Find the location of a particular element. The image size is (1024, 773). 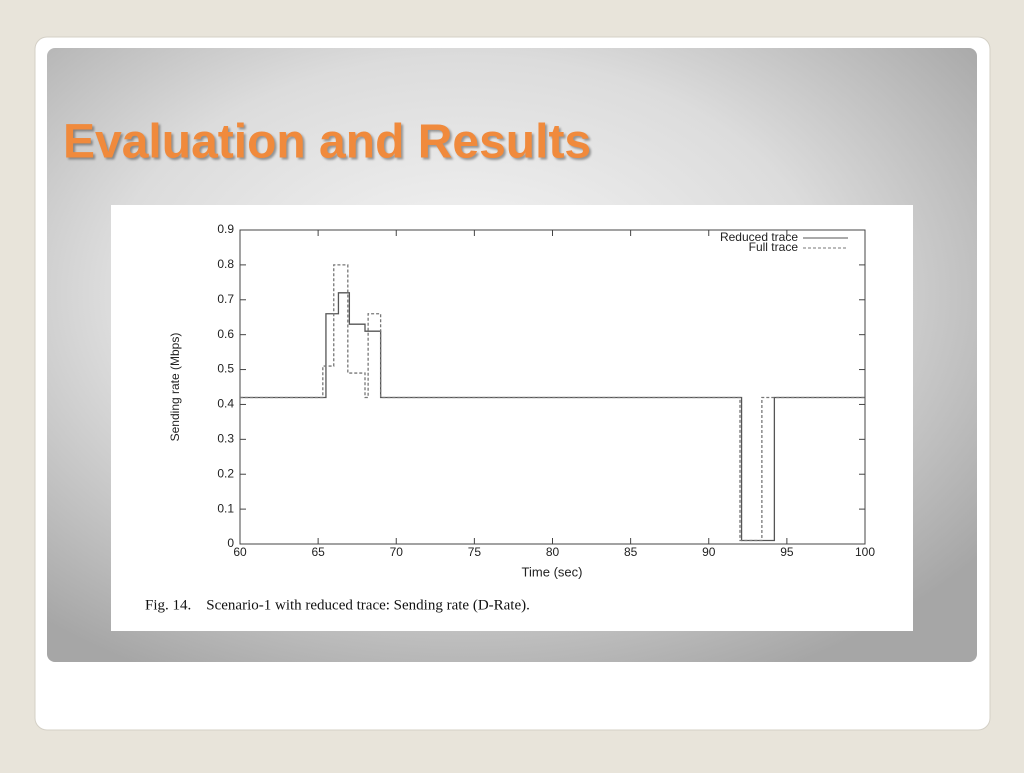

y-axis-label: Sending rate (Mbps) is located at coordinates (175, 387).